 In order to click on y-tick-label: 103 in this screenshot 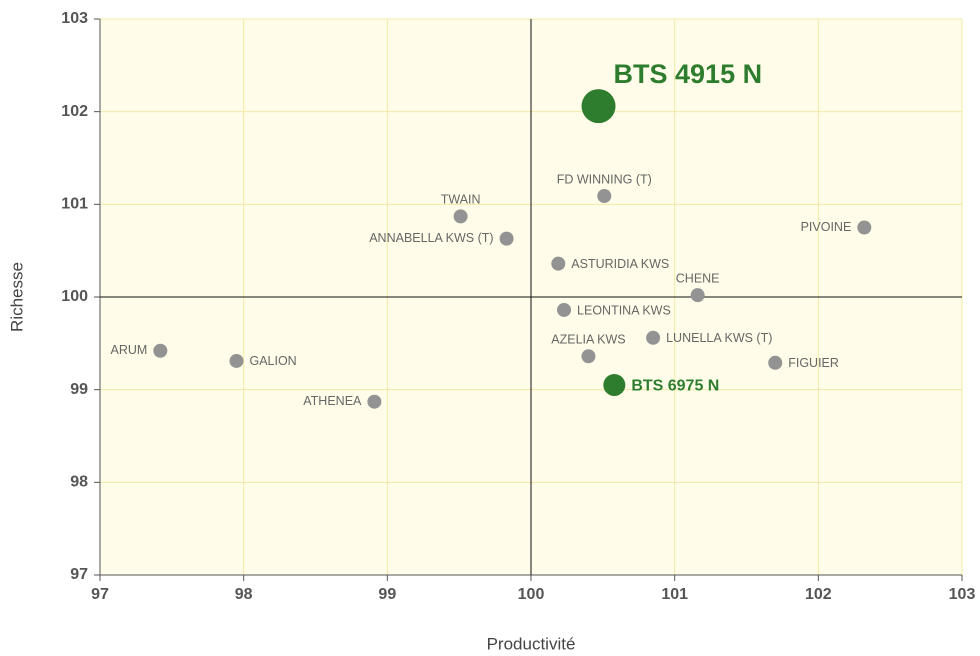, I will do `click(74, 18)`.